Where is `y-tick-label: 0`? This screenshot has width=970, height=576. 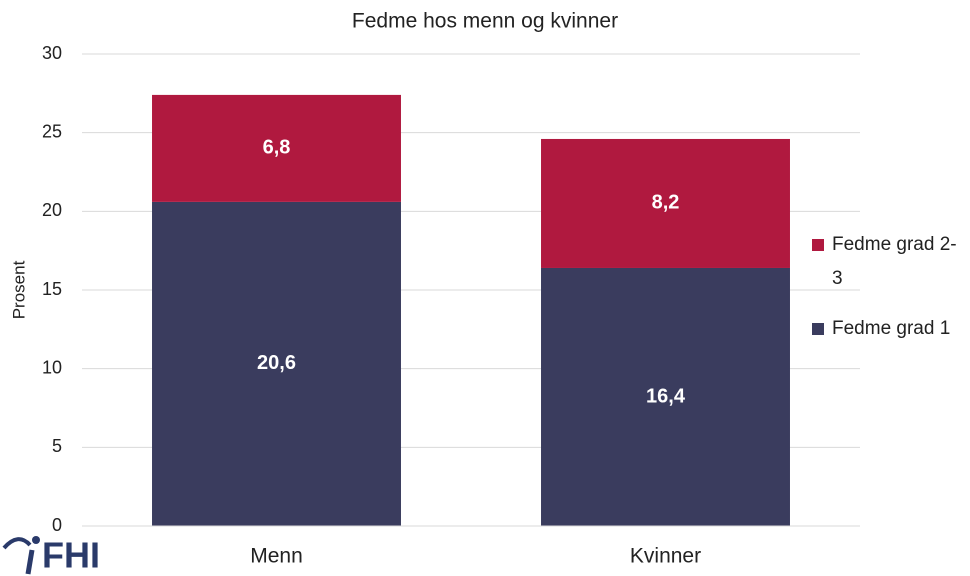
y-tick-label: 0 is located at coordinates (57, 525).